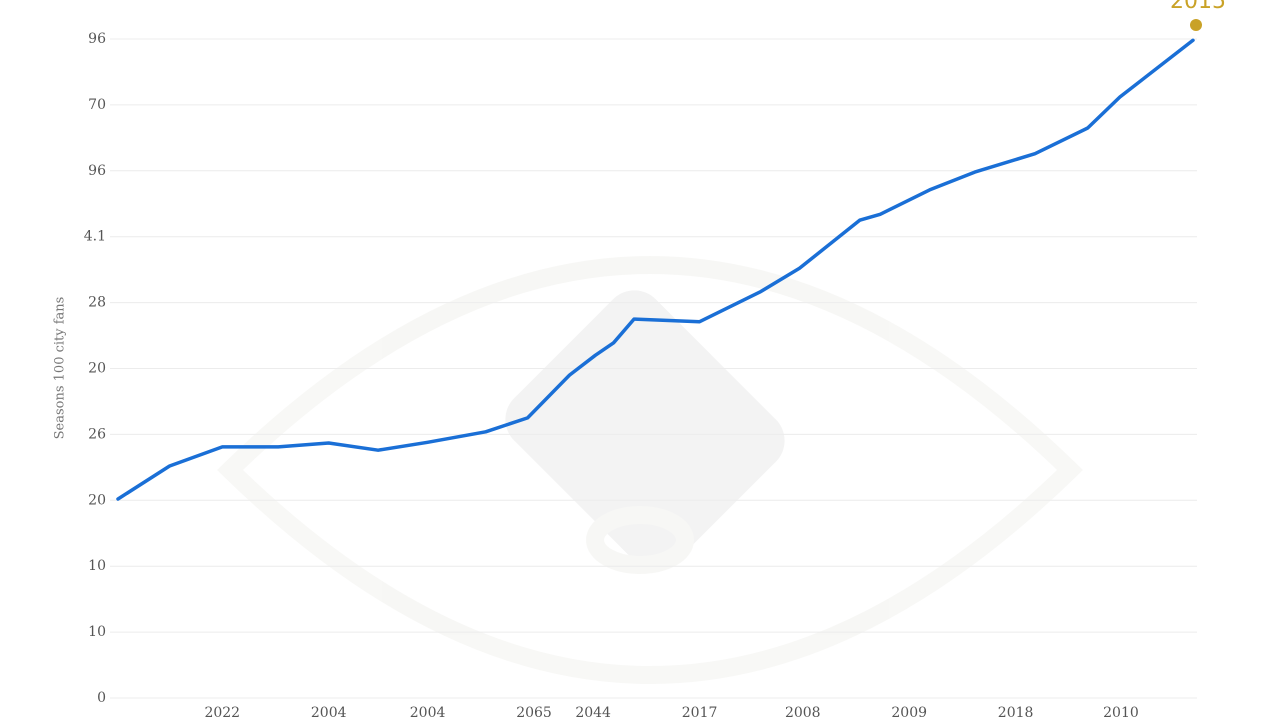 This screenshot has width=1280, height=720. I want to click on x-tick-label: 2010, so click(1121, 712).